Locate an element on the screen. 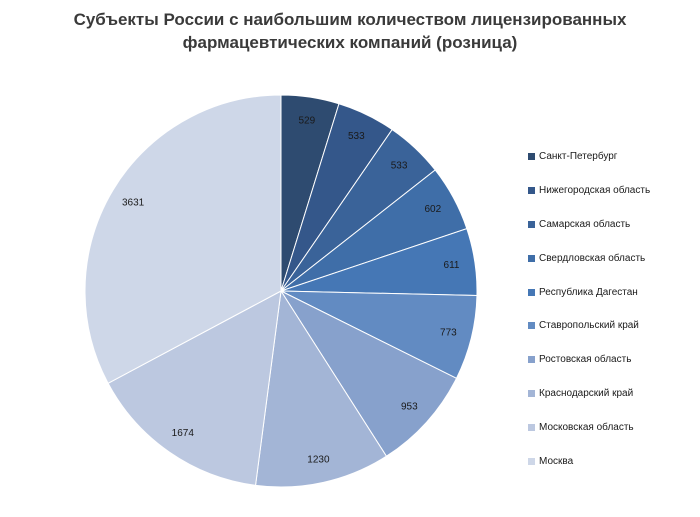  legend-item-8: Московская область is located at coordinates (589, 427).